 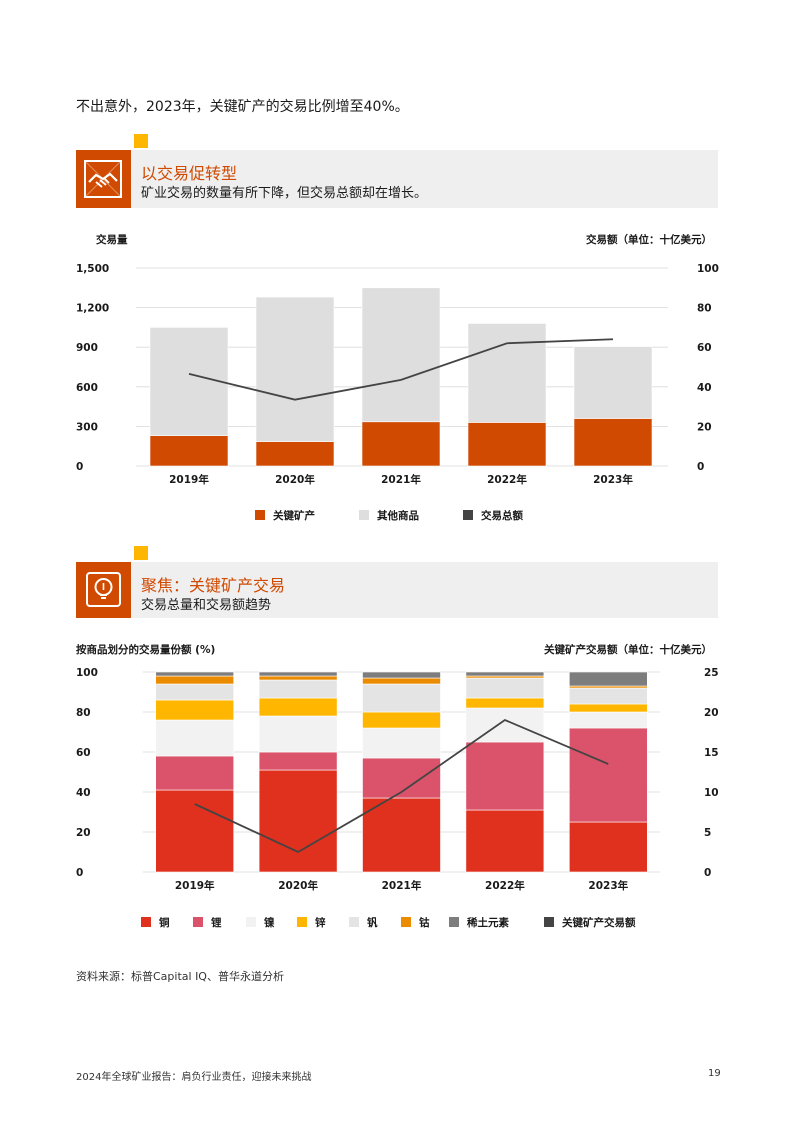 What do you see at coordinates (284, 193) in the screenshot?
I see `section1-subtitle: 矿业交易的数量有所下降，但交易总额却在增长。` at bounding box center [284, 193].